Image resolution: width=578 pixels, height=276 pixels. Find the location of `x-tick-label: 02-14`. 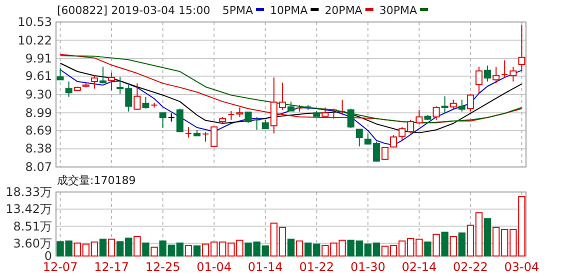

x-tick-label: 02-14 is located at coordinates (419, 267).